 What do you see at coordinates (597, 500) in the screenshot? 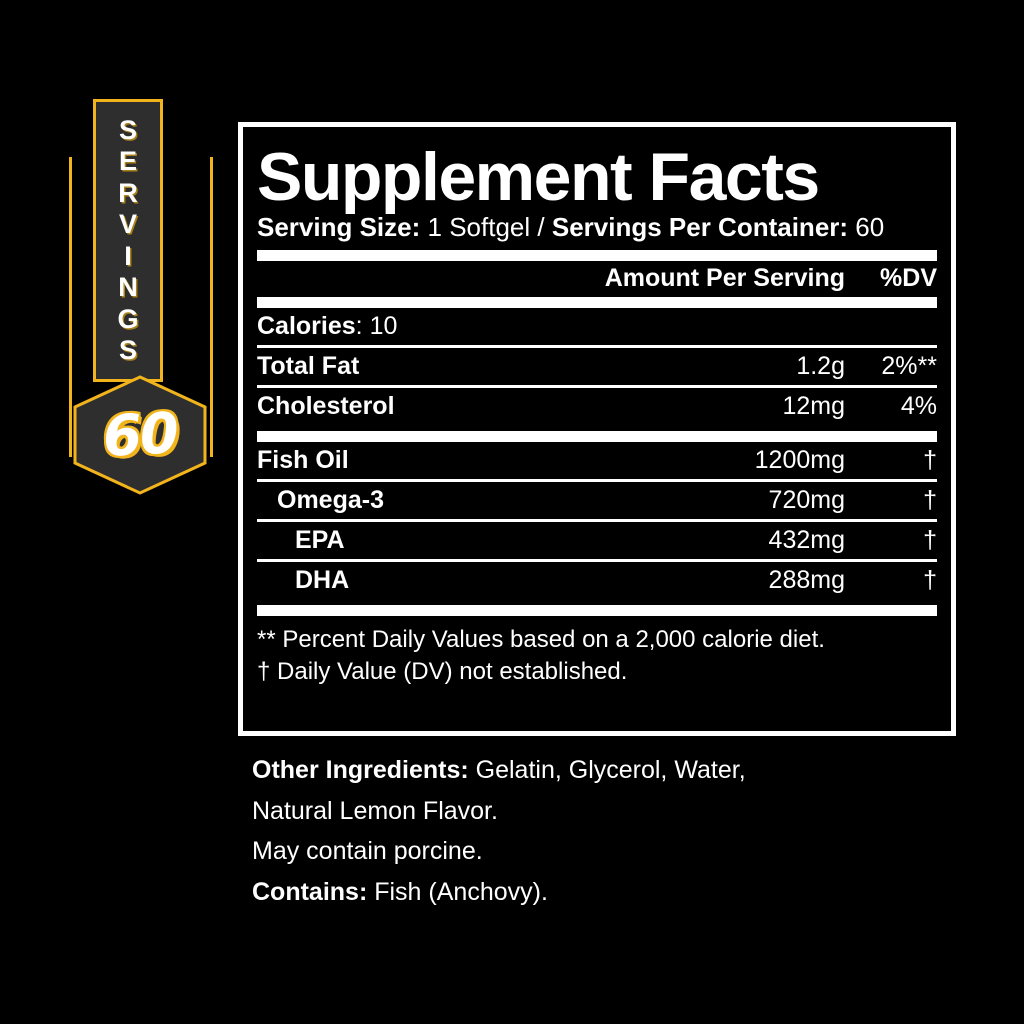
I see `table-row: Omega-3 720mg †` at bounding box center [597, 500].